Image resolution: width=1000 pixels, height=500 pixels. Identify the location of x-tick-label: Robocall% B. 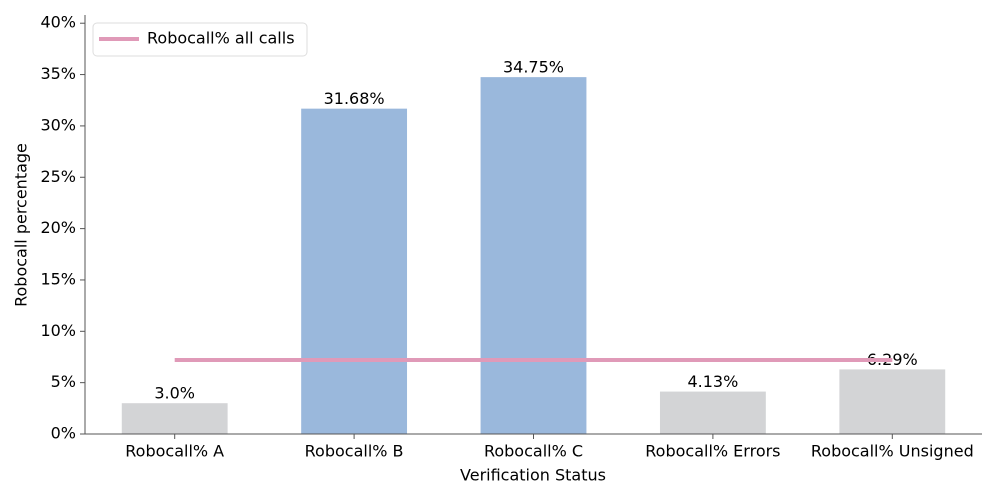
(354, 451).